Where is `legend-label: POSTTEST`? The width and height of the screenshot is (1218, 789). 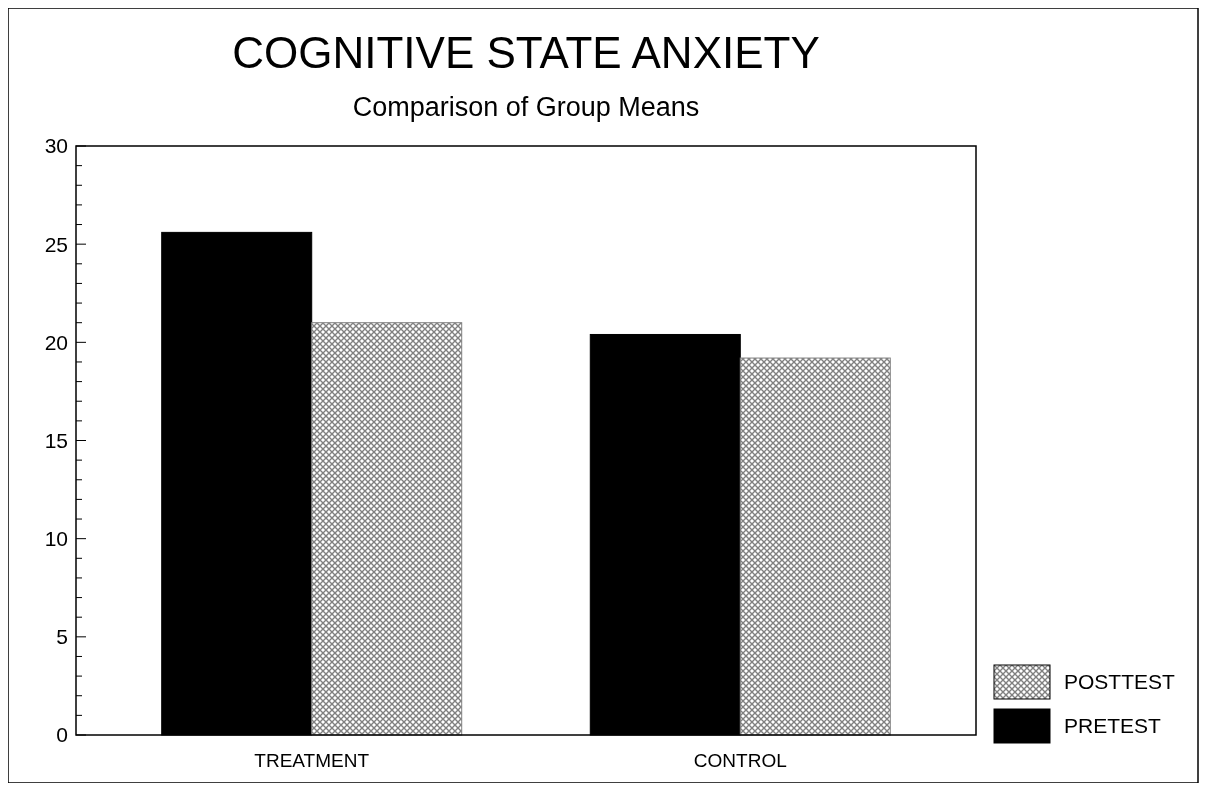 legend-label: POSTTEST is located at coordinates (1120, 682).